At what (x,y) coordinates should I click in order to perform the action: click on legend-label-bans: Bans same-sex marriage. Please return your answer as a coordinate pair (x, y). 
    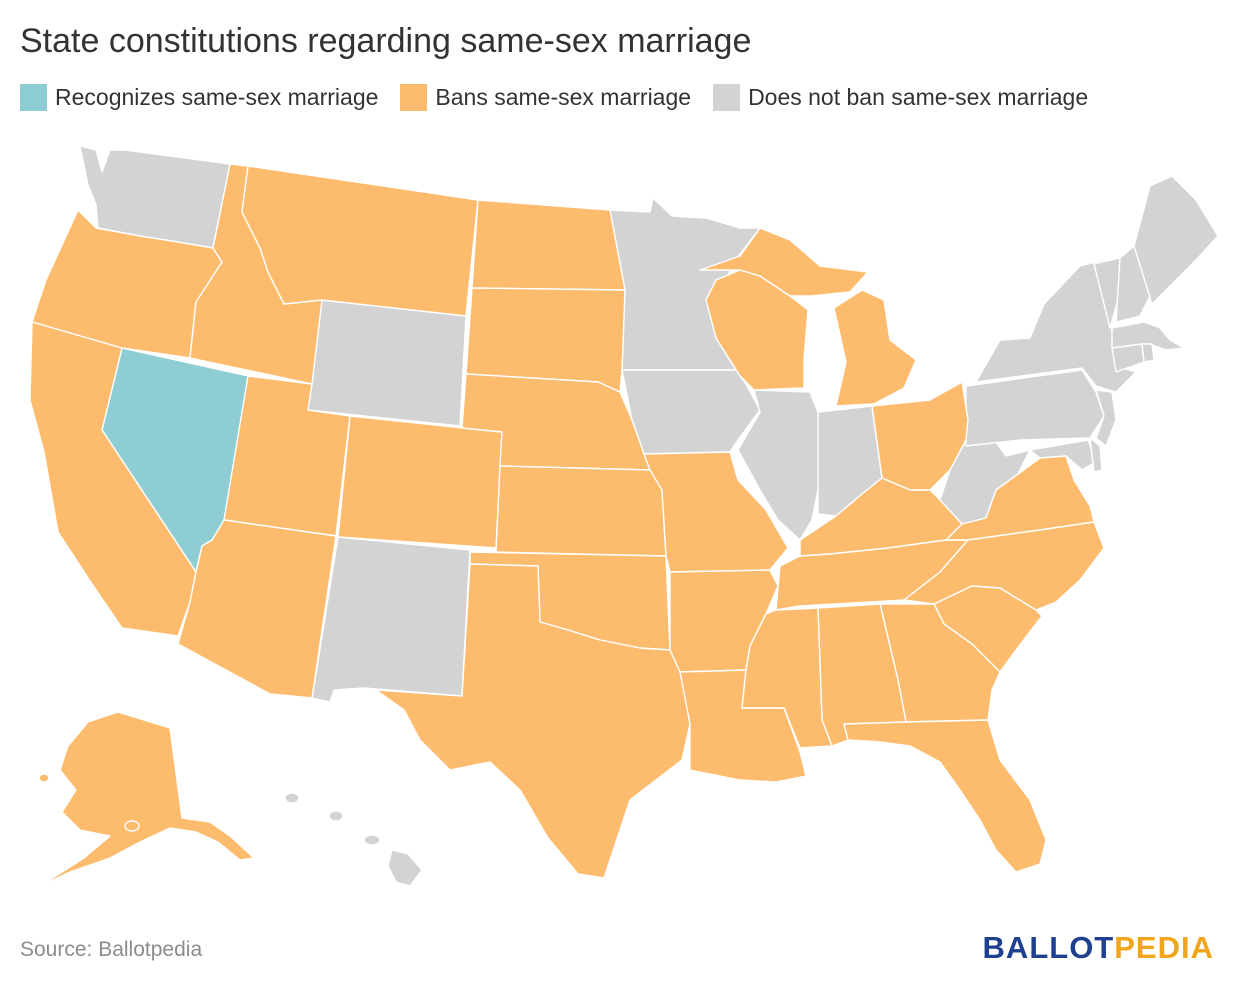
    Looking at the image, I should click on (563, 97).